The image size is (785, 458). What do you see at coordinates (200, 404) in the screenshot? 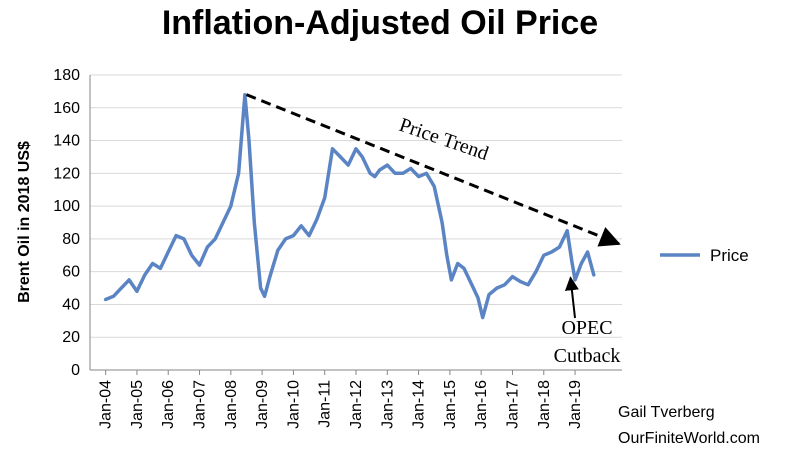
I see `x-tick-label: Jan-07` at bounding box center [200, 404].